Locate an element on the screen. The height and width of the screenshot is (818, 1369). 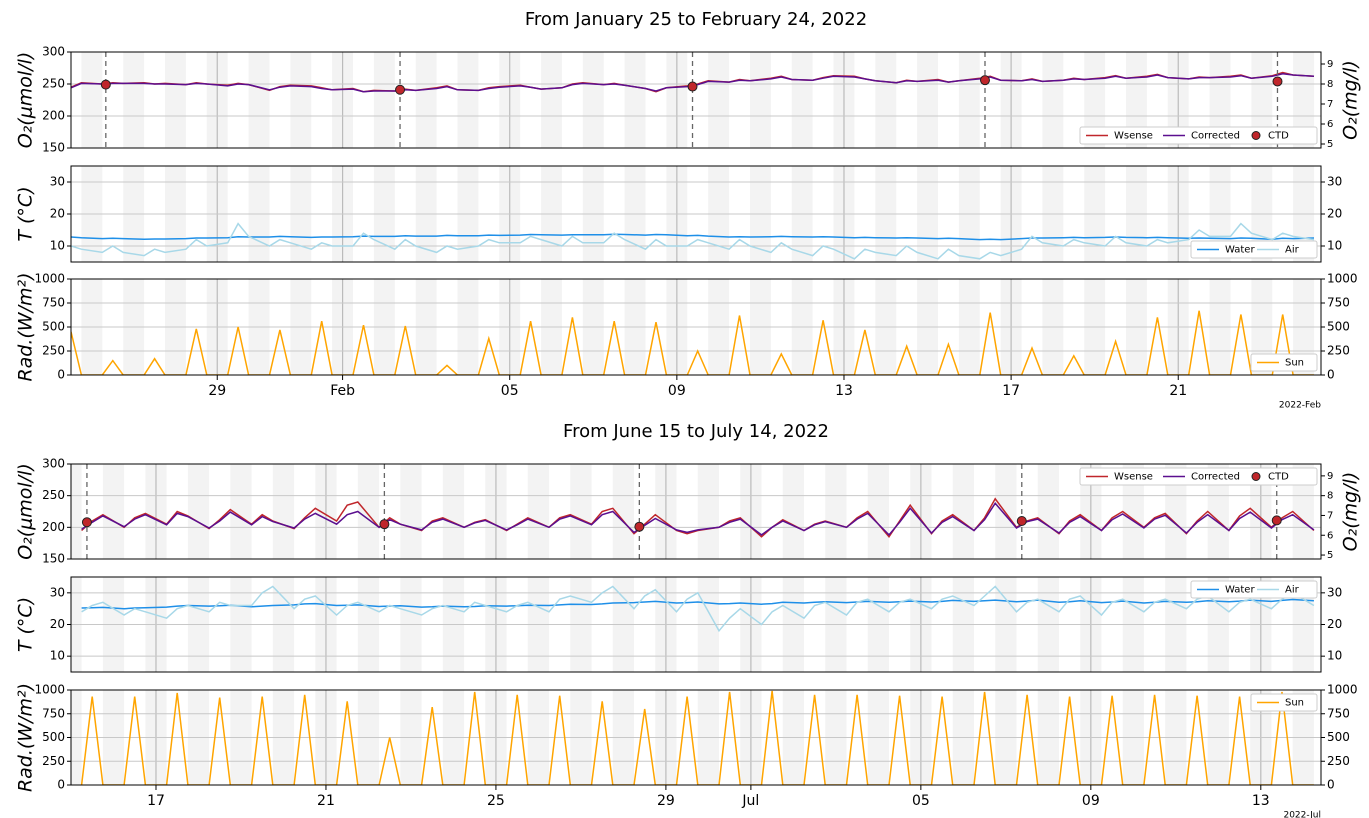
y2-tick-label: 6 is located at coordinates (1330, 535).